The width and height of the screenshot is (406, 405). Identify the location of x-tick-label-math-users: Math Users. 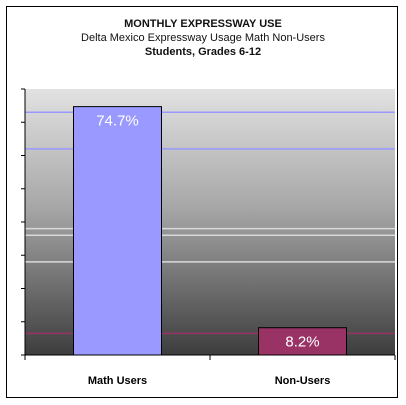
(117, 381).